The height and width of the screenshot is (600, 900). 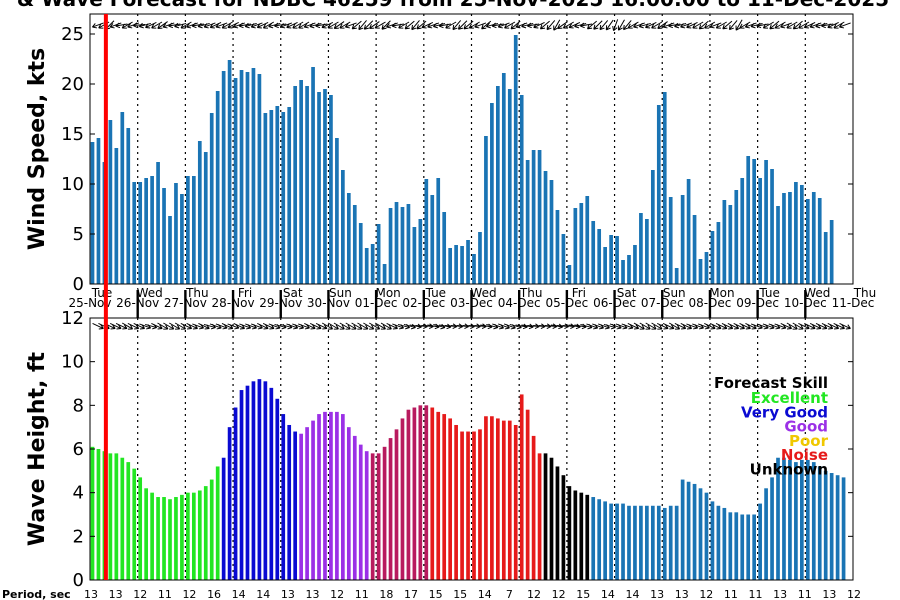 I want to click on wave-y-tick-label: 0, so click(x=78, y=580).